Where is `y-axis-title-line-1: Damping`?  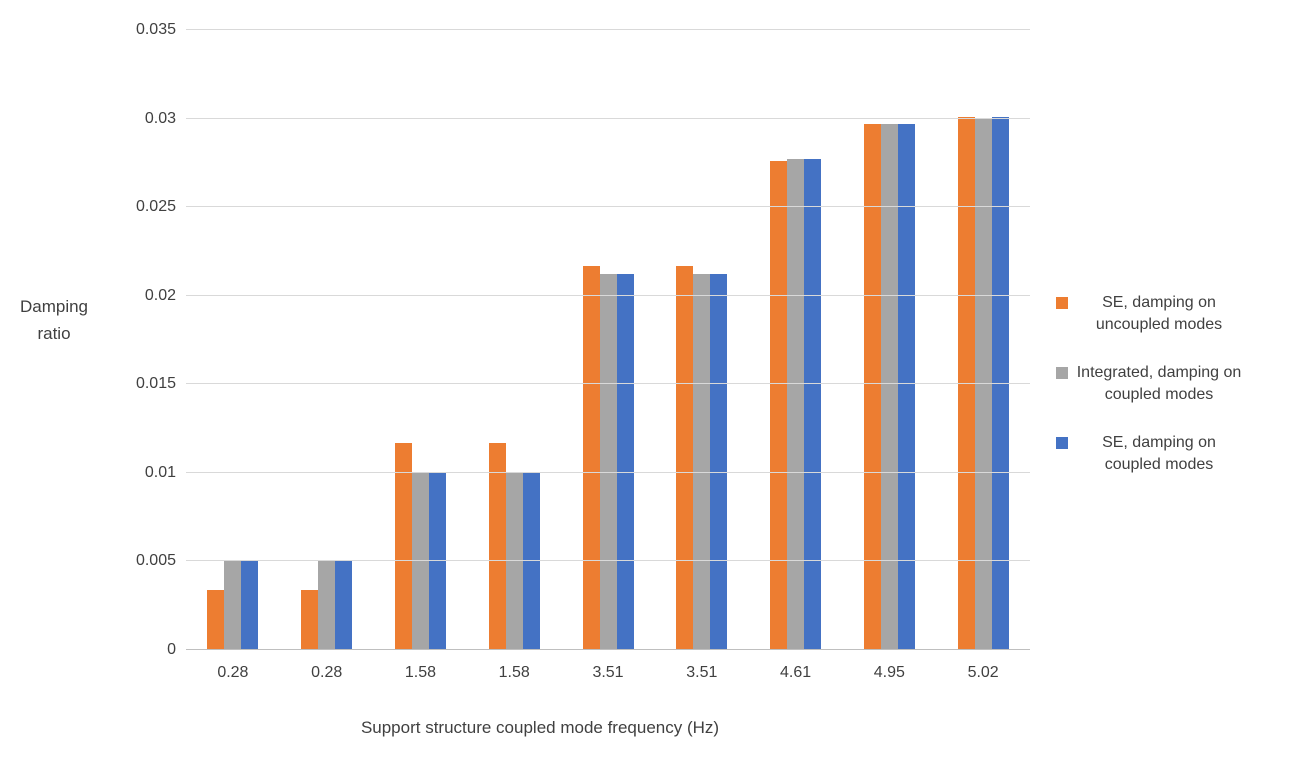
y-axis-title-line-1: Damping is located at coordinates (54, 306).